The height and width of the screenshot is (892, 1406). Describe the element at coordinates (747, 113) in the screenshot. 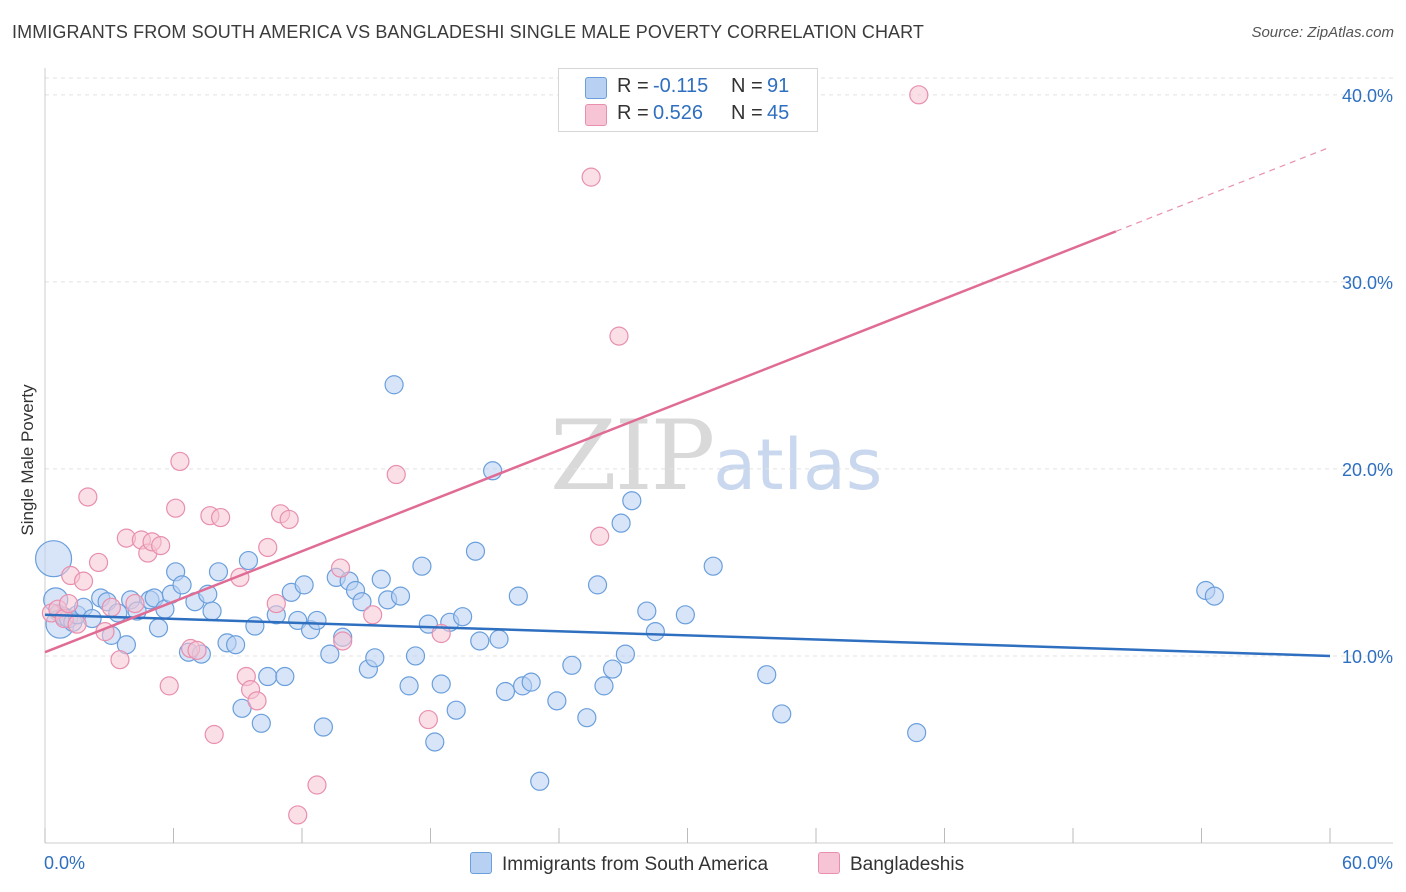

I see `n-label: N =` at that location.